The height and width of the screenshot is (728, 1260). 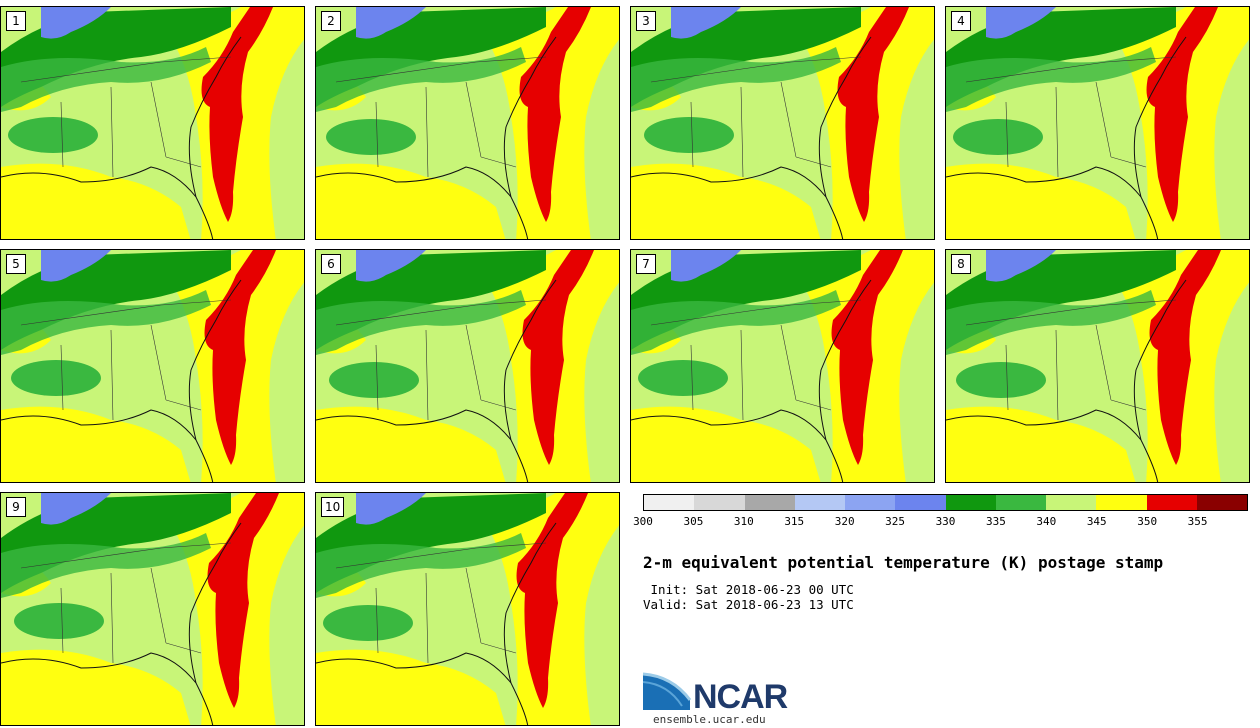 I want to click on colorbar-tick-label: 340, so click(x=1046, y=521).